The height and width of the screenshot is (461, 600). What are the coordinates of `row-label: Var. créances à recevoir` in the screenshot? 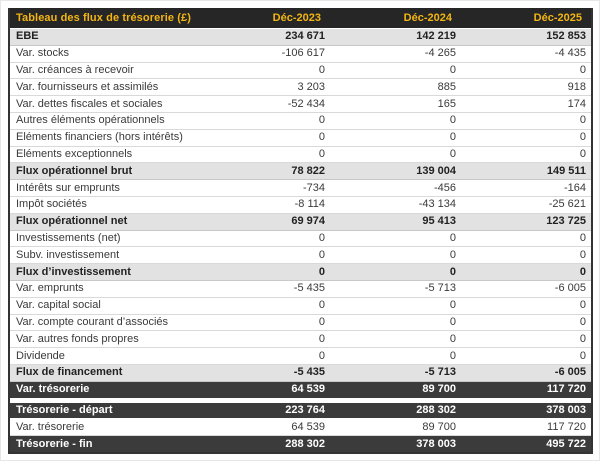 It's located at (104, 71).